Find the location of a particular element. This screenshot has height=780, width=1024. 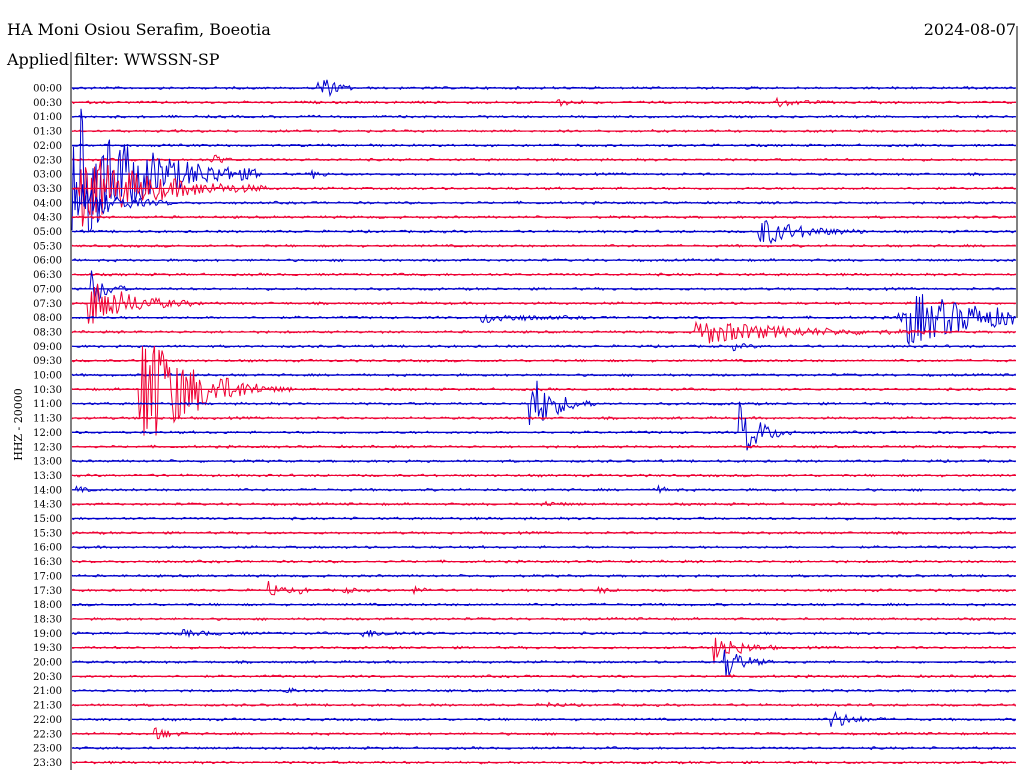

row-time-label: 23:00 is located at coordinates (47, 749).